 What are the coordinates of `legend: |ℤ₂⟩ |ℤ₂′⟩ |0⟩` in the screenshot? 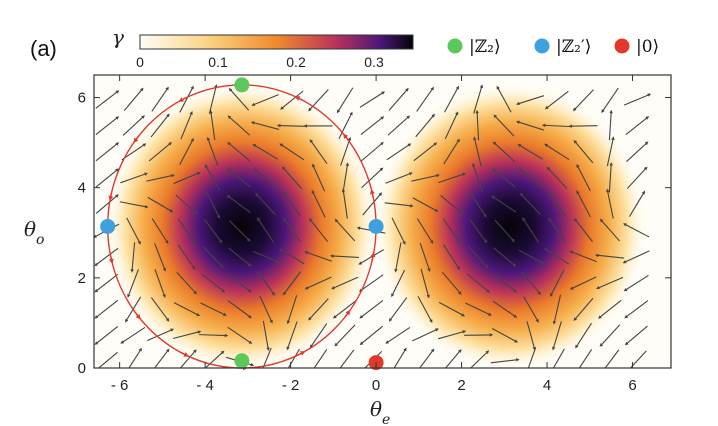 It's located at (553, 47).